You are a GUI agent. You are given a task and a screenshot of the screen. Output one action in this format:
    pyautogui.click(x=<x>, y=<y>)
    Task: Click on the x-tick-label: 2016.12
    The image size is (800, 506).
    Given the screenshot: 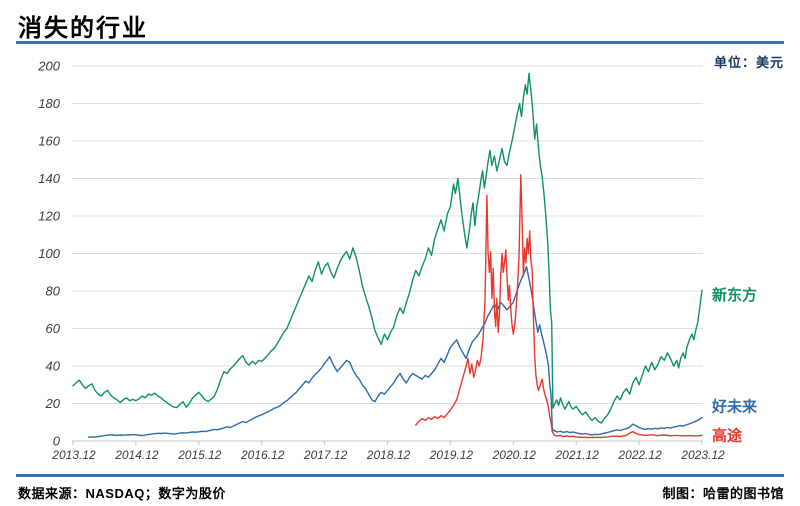 What is the action you would take?
    pyautogui.click(x=262, y=455)
    